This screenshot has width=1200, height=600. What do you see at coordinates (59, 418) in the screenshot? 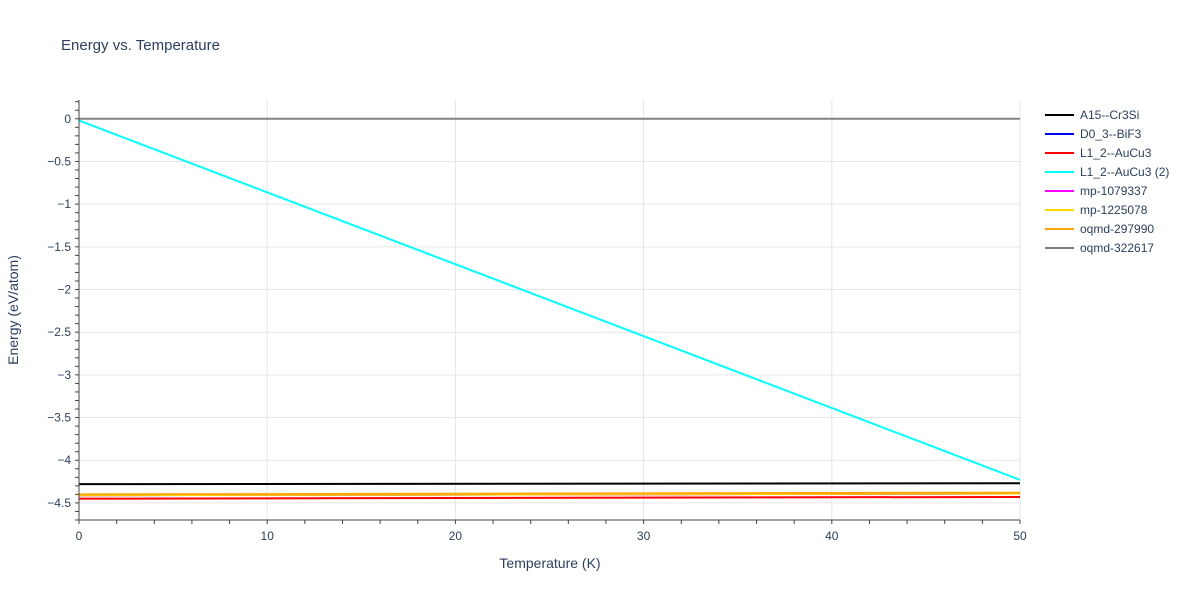
I see `y-tick-label: −3.5` at bounding box center [59, 418].